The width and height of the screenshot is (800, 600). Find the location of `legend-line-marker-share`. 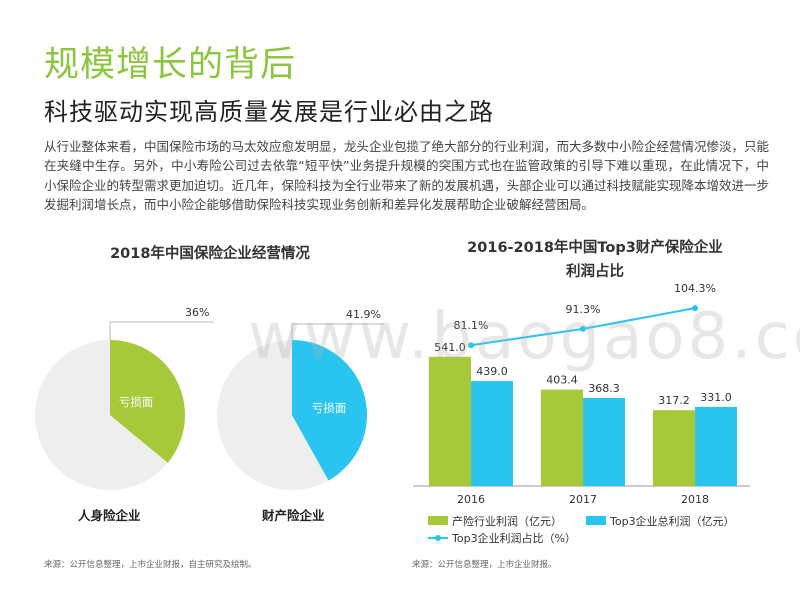

legend-line-marker-share is located at coordinates (438, 538).